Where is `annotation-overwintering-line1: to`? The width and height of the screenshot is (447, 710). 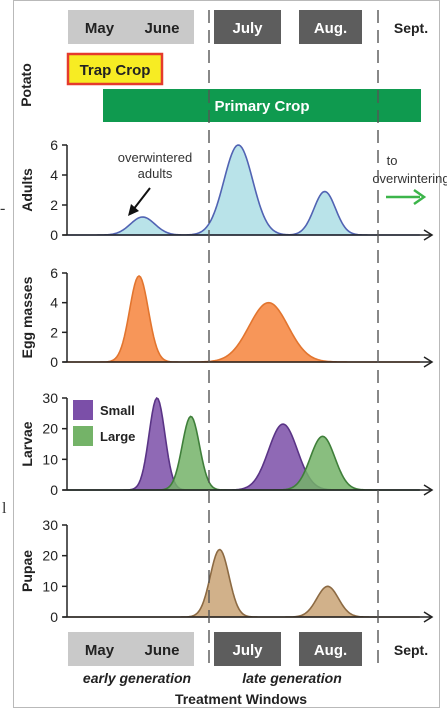
annotation-overwintering-line1: to is located at coordinates (392, 160).